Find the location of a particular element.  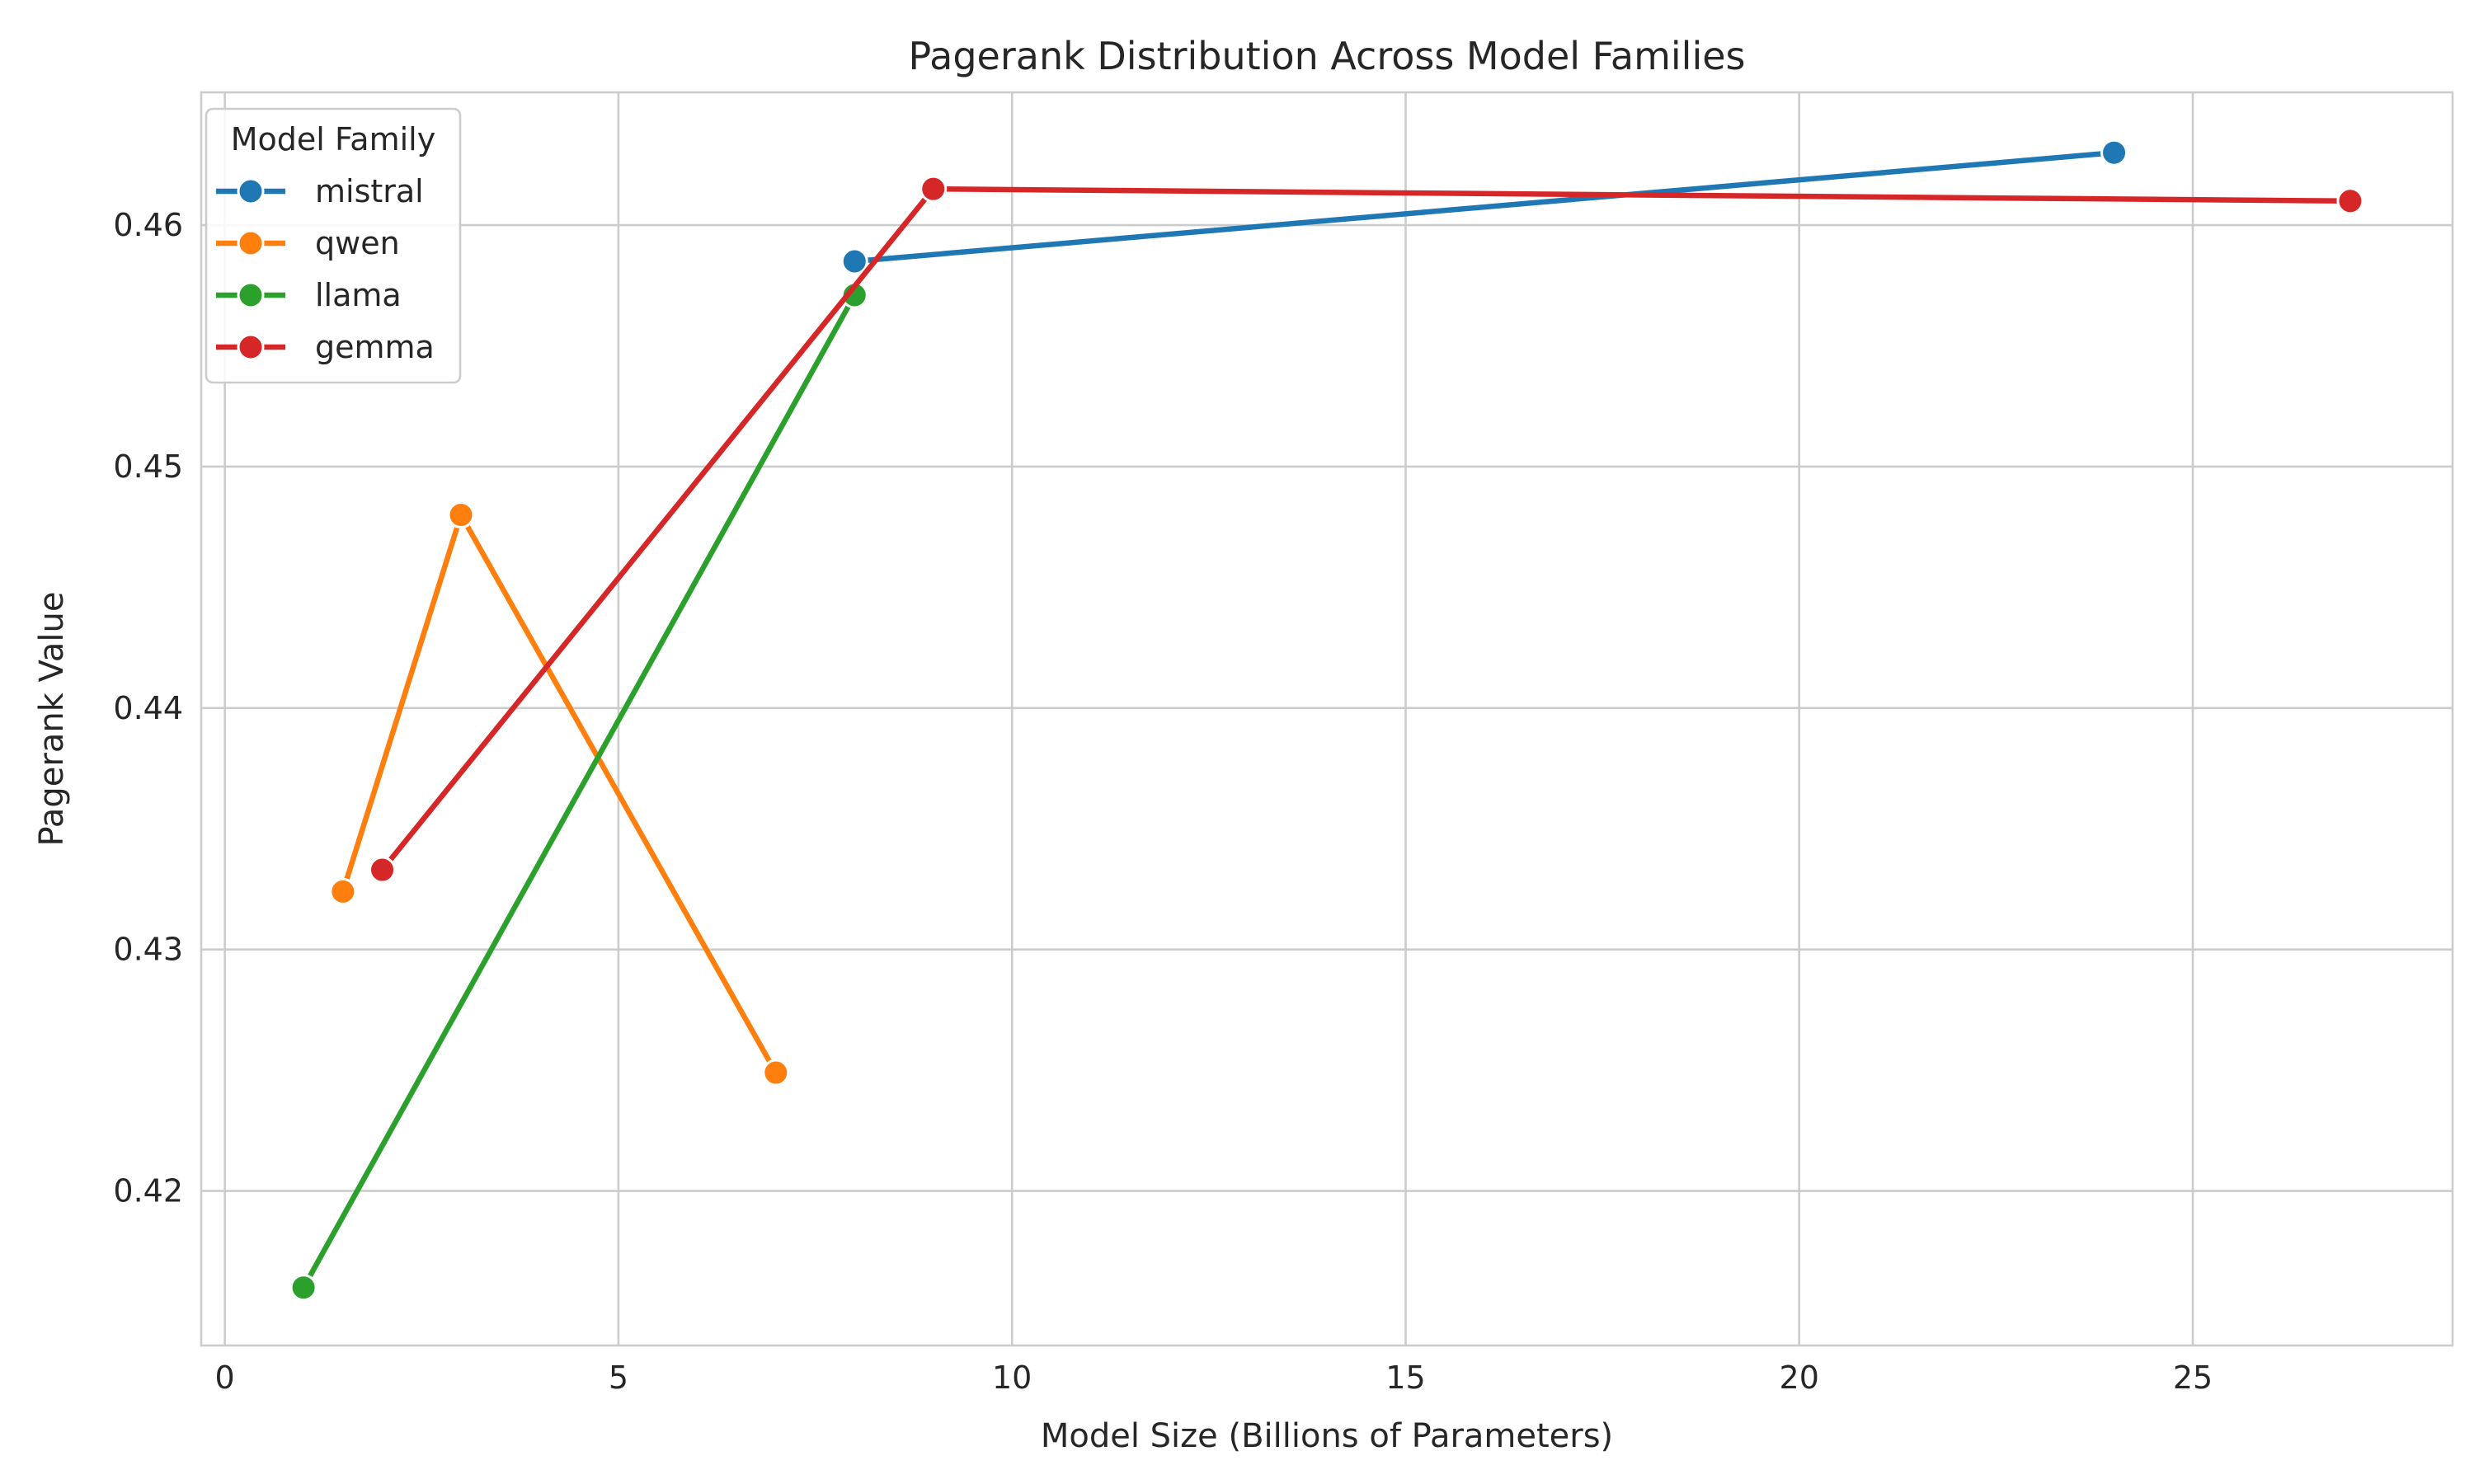

x-tick-label: 0 is located at coordinates (225, 1378).